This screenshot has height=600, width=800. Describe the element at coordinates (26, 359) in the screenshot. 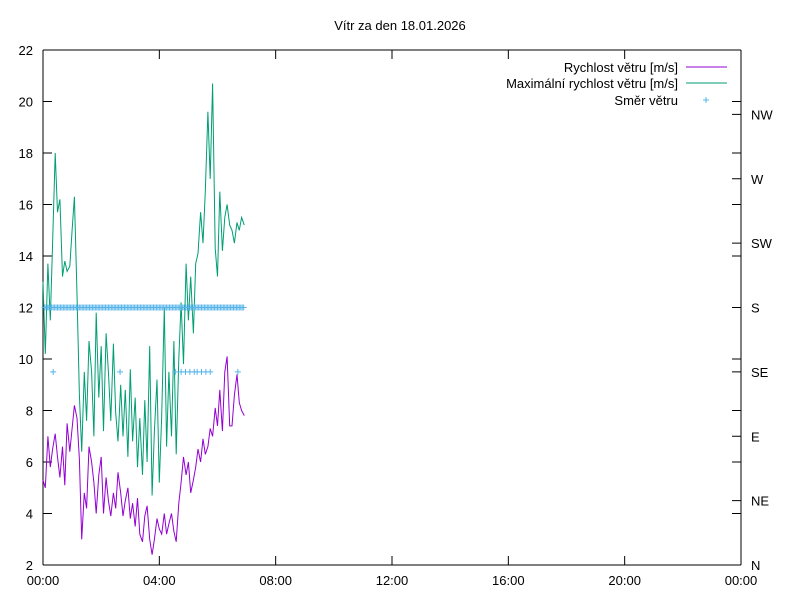

I see `y-tick-label: 10` at that location.